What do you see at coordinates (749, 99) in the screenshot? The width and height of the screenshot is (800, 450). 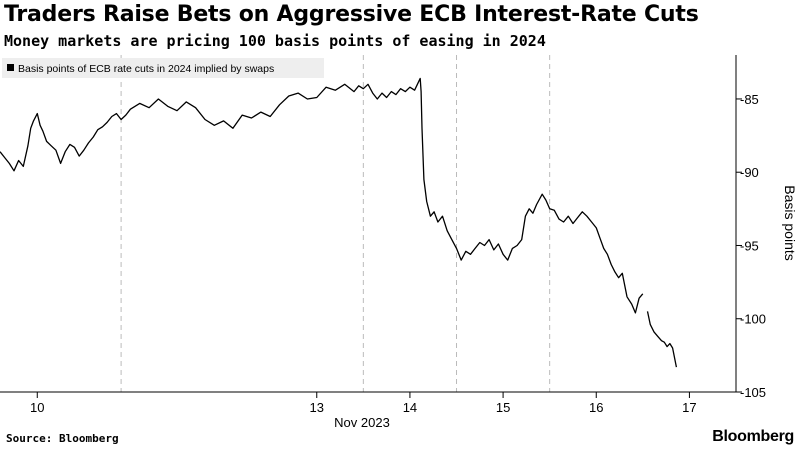 I see `y-tick-label-0: -85` at bounding box center [749, 99].